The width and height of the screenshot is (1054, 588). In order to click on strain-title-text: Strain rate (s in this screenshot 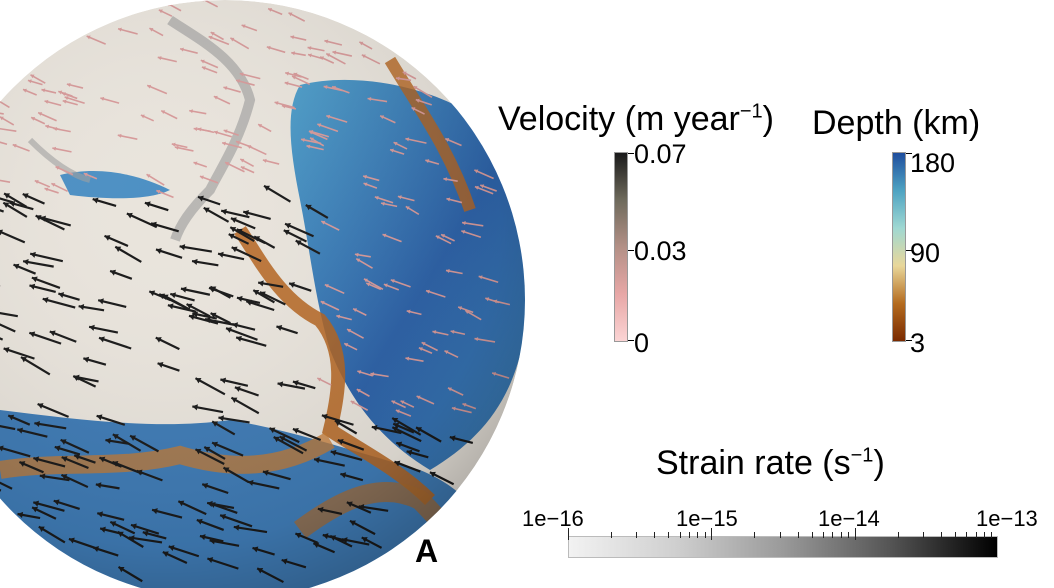, I will do `click(753, 463)`.